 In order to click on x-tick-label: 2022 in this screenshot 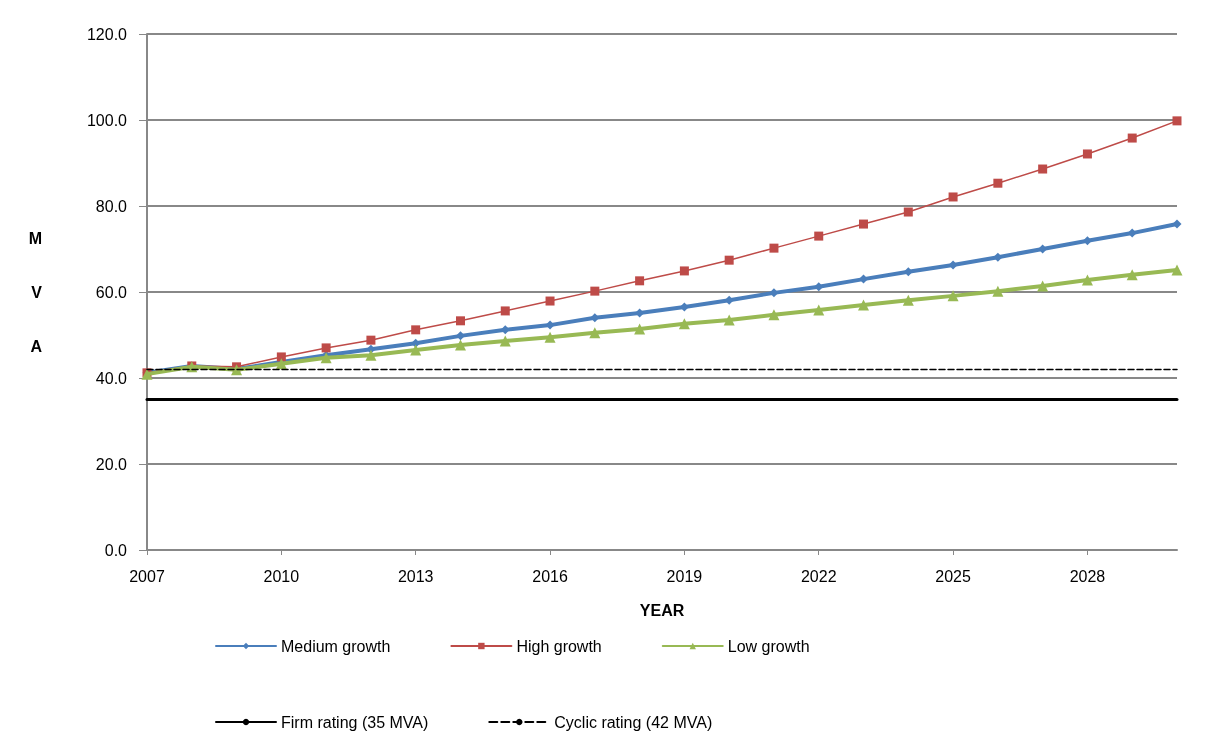, I will do `click(818, 576)`.